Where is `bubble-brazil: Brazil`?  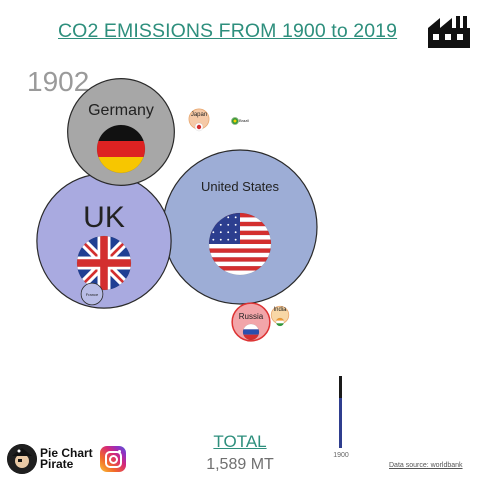 bubble-brazil: Brazil is located at coordinates (240, 121).